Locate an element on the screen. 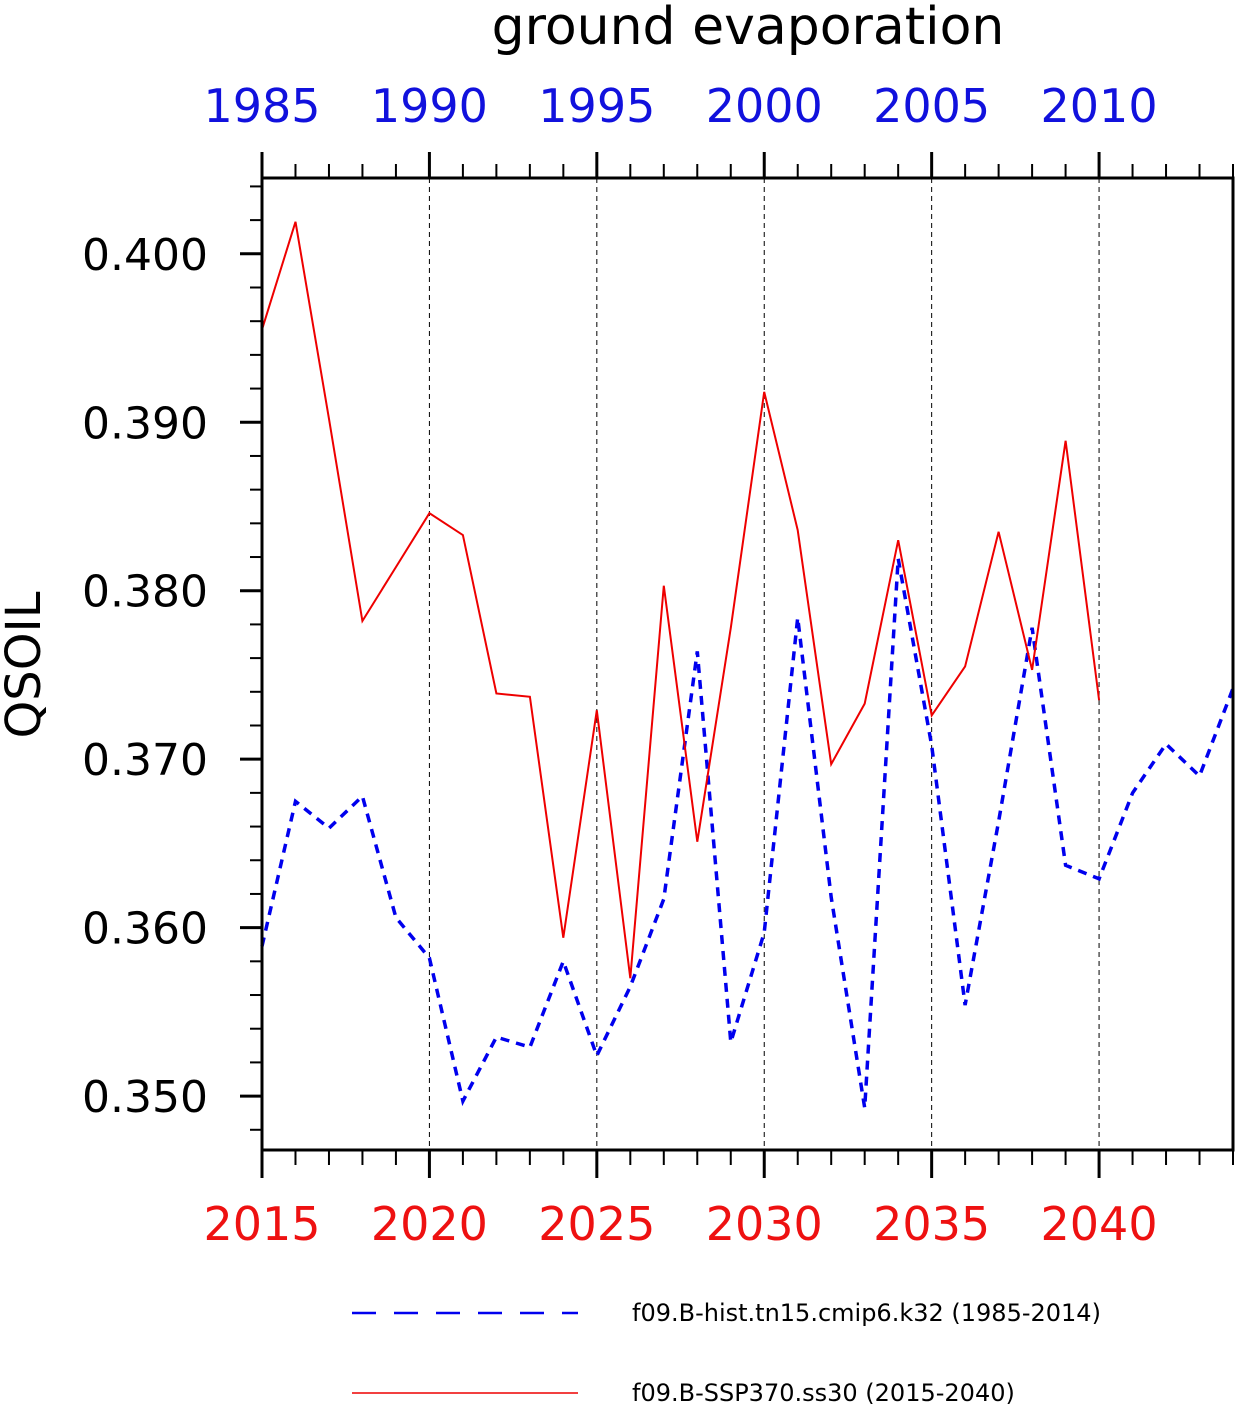  y-tick-label: 0.360 is located at coordinates (145, 929).